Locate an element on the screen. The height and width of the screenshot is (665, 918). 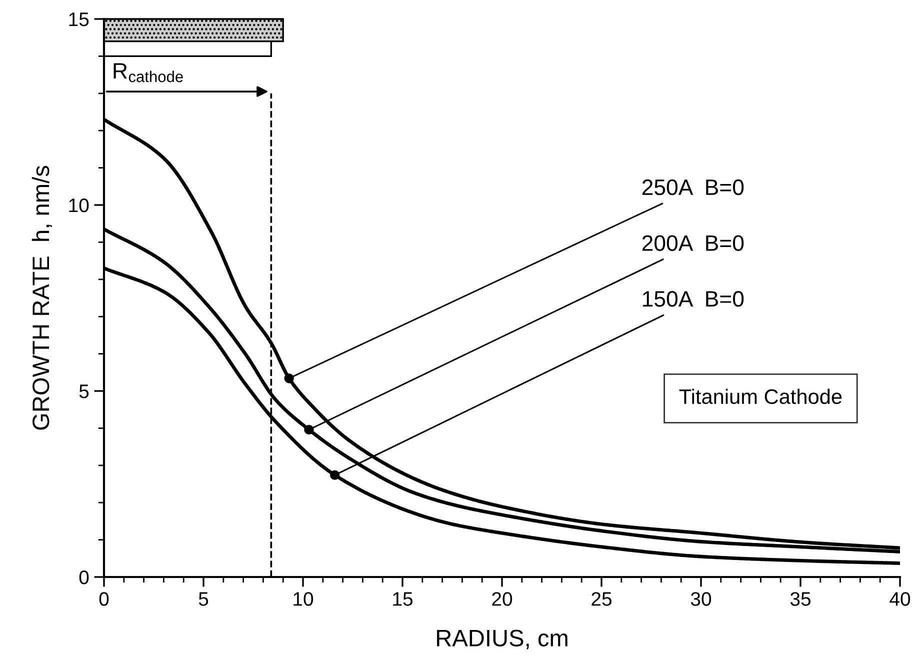
x-tick-label: 40 is located at coordinates (900, 599).